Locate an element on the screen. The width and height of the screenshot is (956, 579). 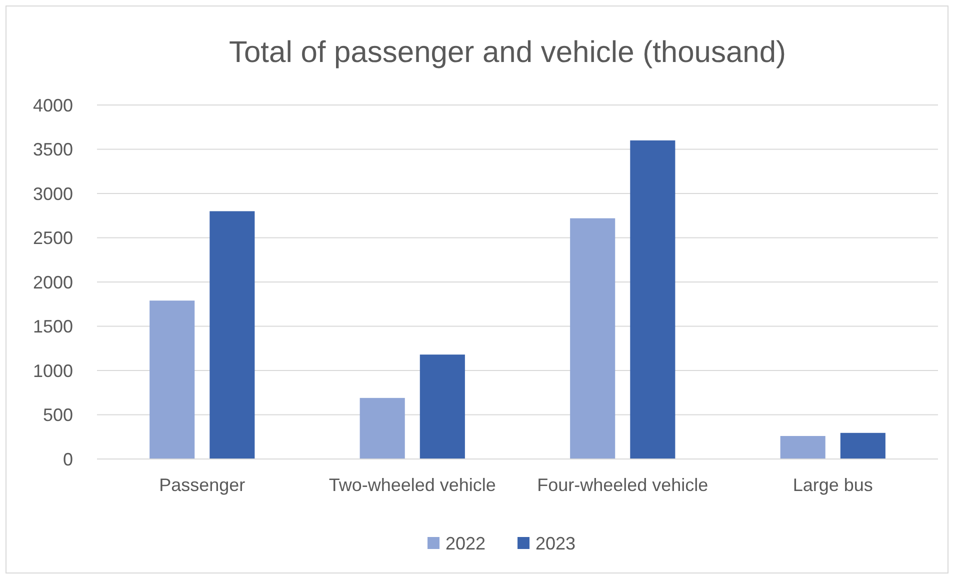
legend-label: 2022 is located at coordinates (466, 543).